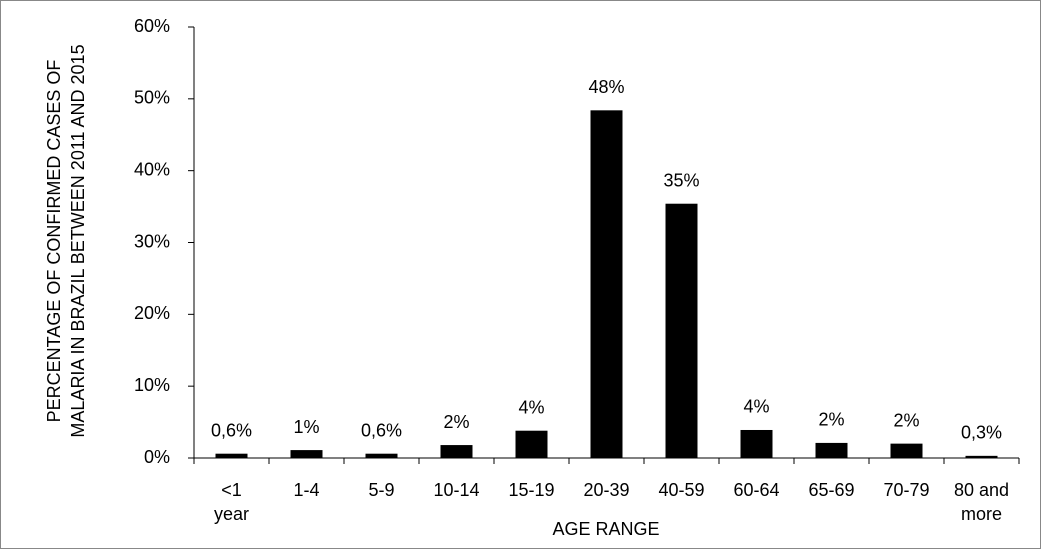 Image resolution: width=1041 pixels, height=549 pixels. Describe the element at coordinates (157, 457) in the screenshot. I see `y-tick-label: 0%` at that location.